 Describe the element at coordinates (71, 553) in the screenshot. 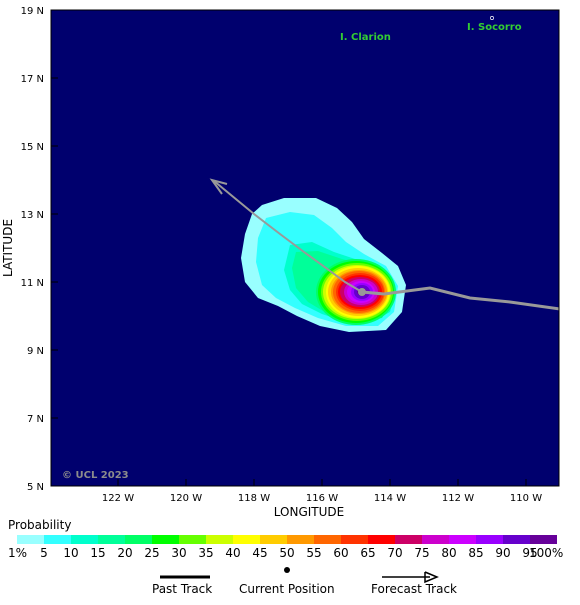

I see `color-scale-label: 10` at that location.